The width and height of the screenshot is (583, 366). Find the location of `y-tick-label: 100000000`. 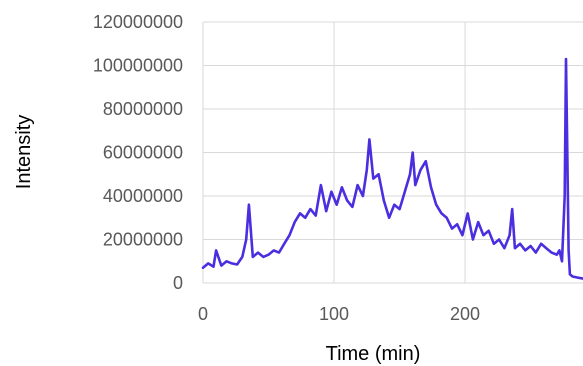

y-tick-label: 100000000 is located at coordinates (138, 66).